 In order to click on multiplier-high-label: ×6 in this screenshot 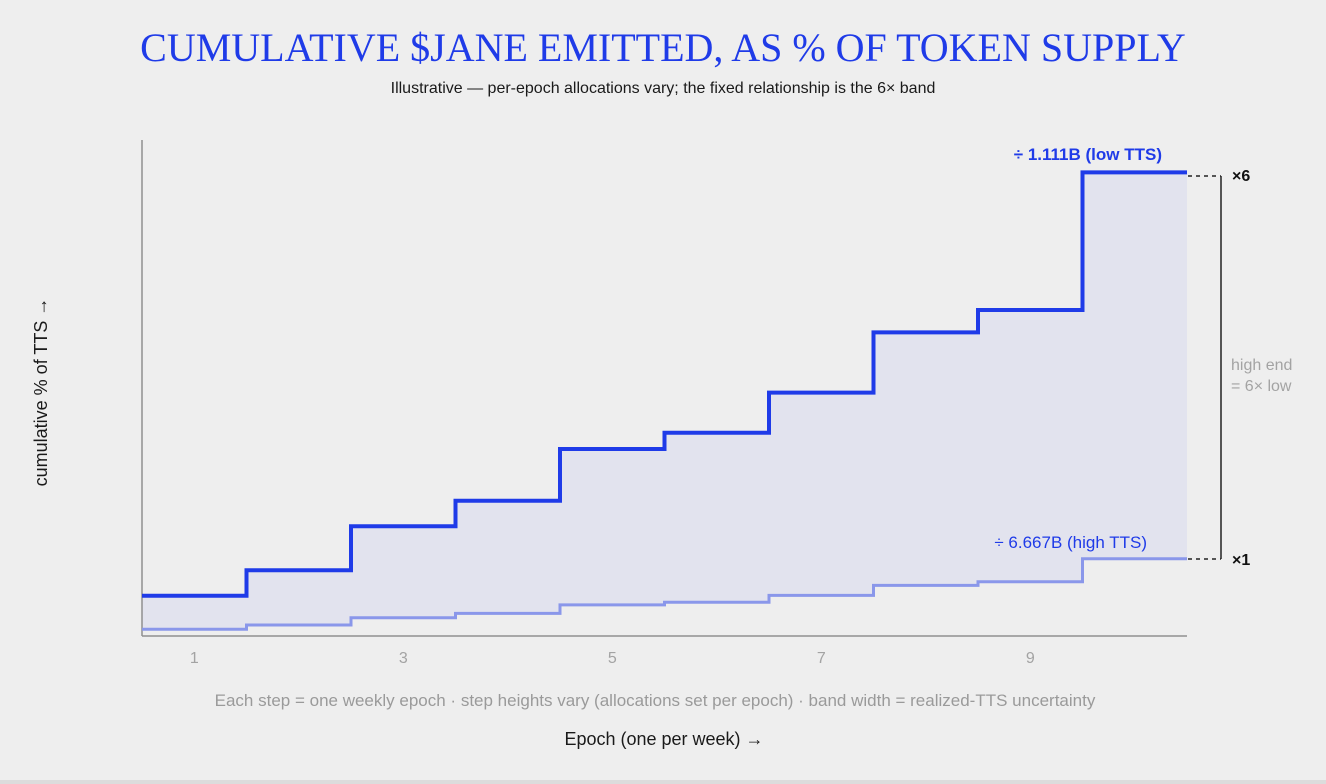, I will do `click(1241, 176)`.